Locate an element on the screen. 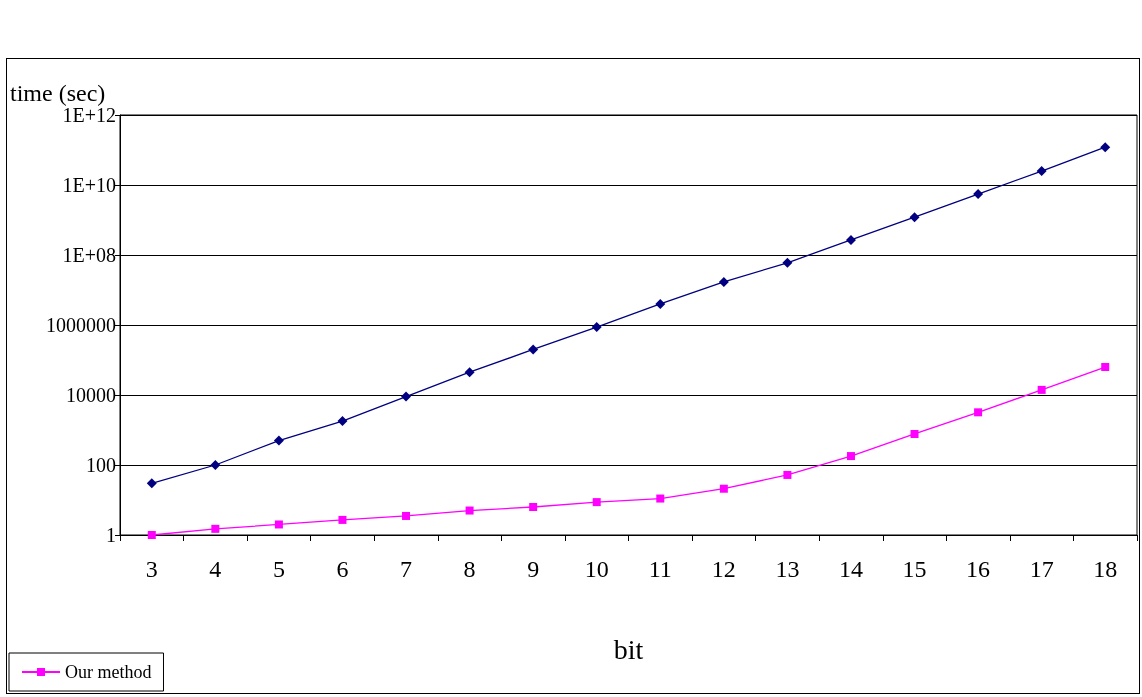  y-tick-label: 1E+10 is located at coordinates (89, 185).